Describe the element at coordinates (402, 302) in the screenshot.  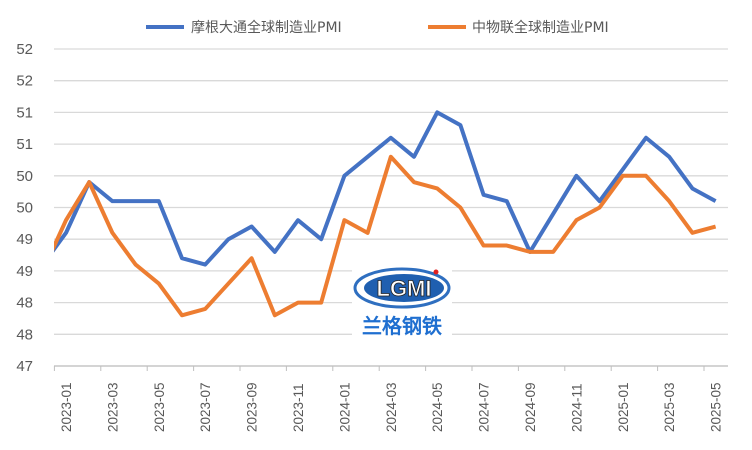
I see `lgmi-logo-watermark: LGMI 兰格钢铁` at that location.